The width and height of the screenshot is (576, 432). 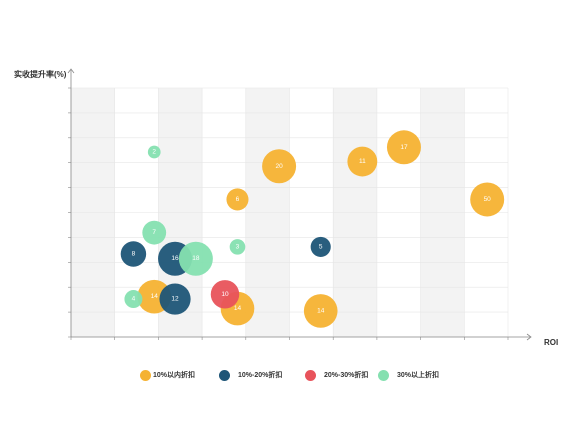 I want to click on bubble: 17, so click(x=403, y=147).